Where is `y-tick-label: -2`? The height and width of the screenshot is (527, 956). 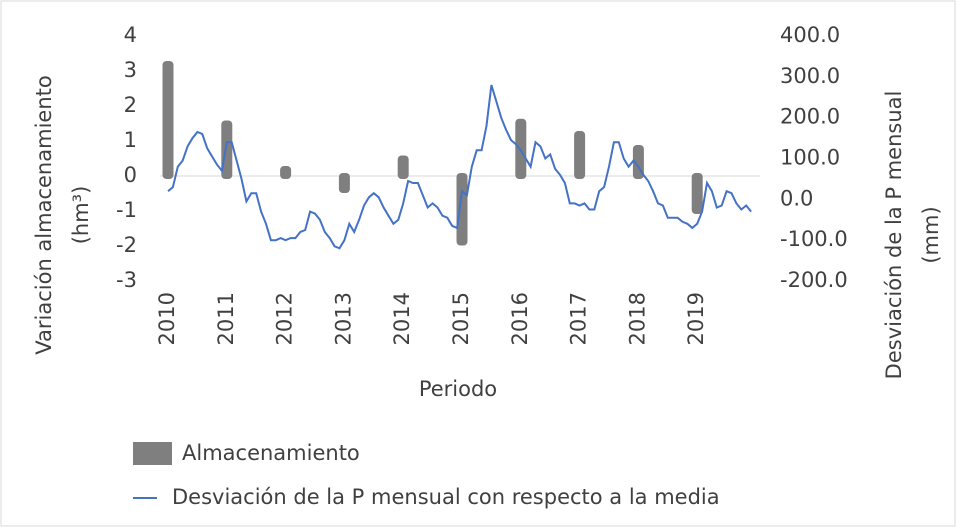
y-tick-label: -2 is located at coordinates (126, 245).